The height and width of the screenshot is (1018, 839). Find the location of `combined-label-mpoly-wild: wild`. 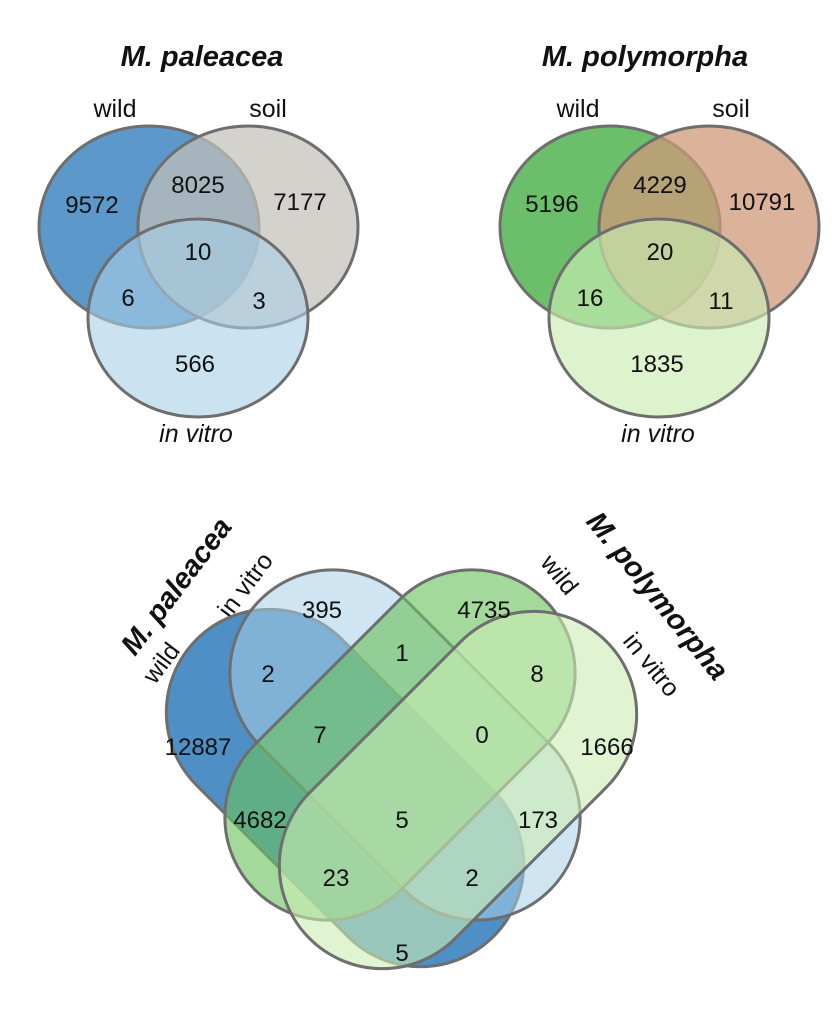

combined-label-mpoly-wild: wild is located at coordinates (558, 575).